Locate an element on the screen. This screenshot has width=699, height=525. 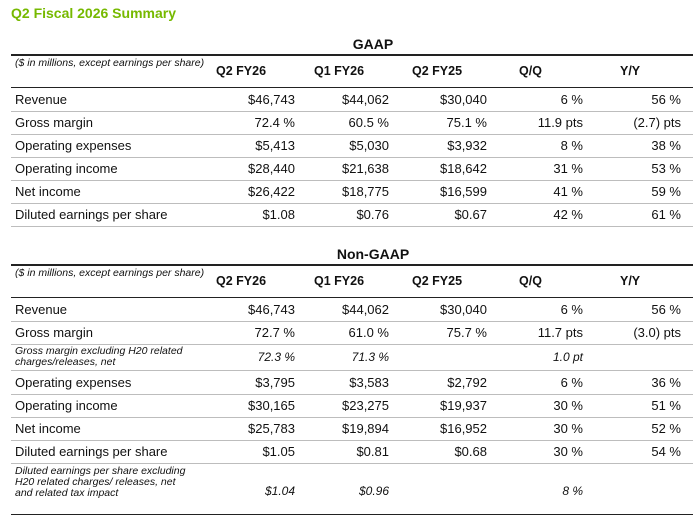
cell-yy: (3.0) pts is located at coordinates (657, 332).